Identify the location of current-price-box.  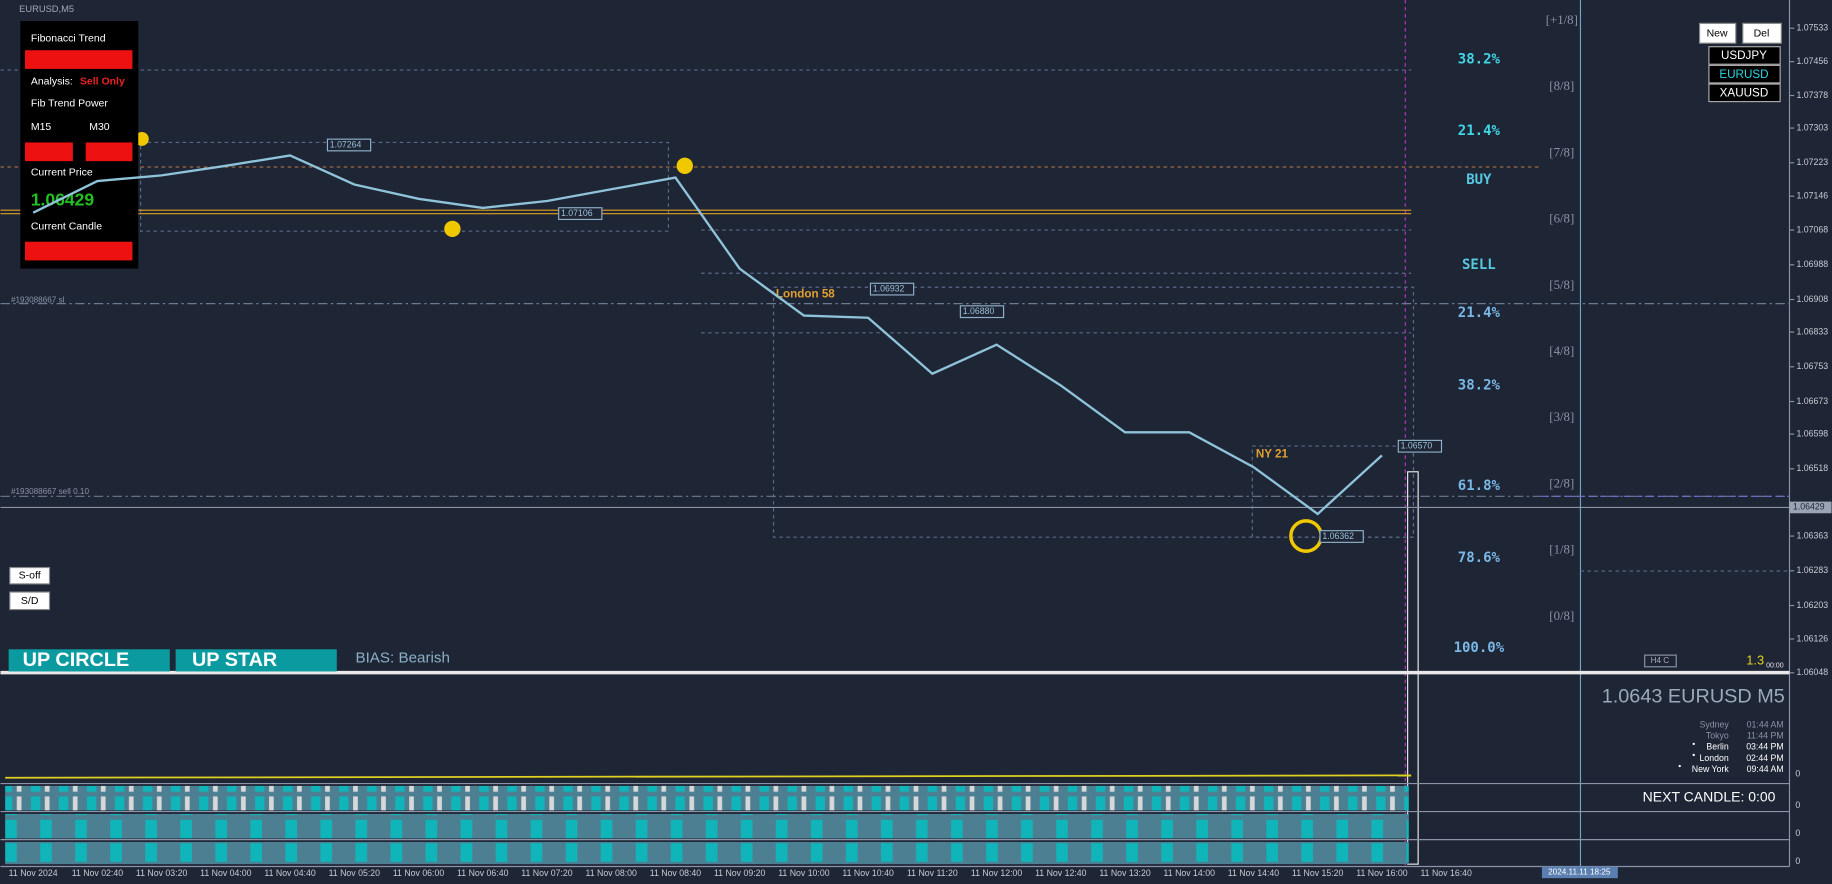
(1810, 507).